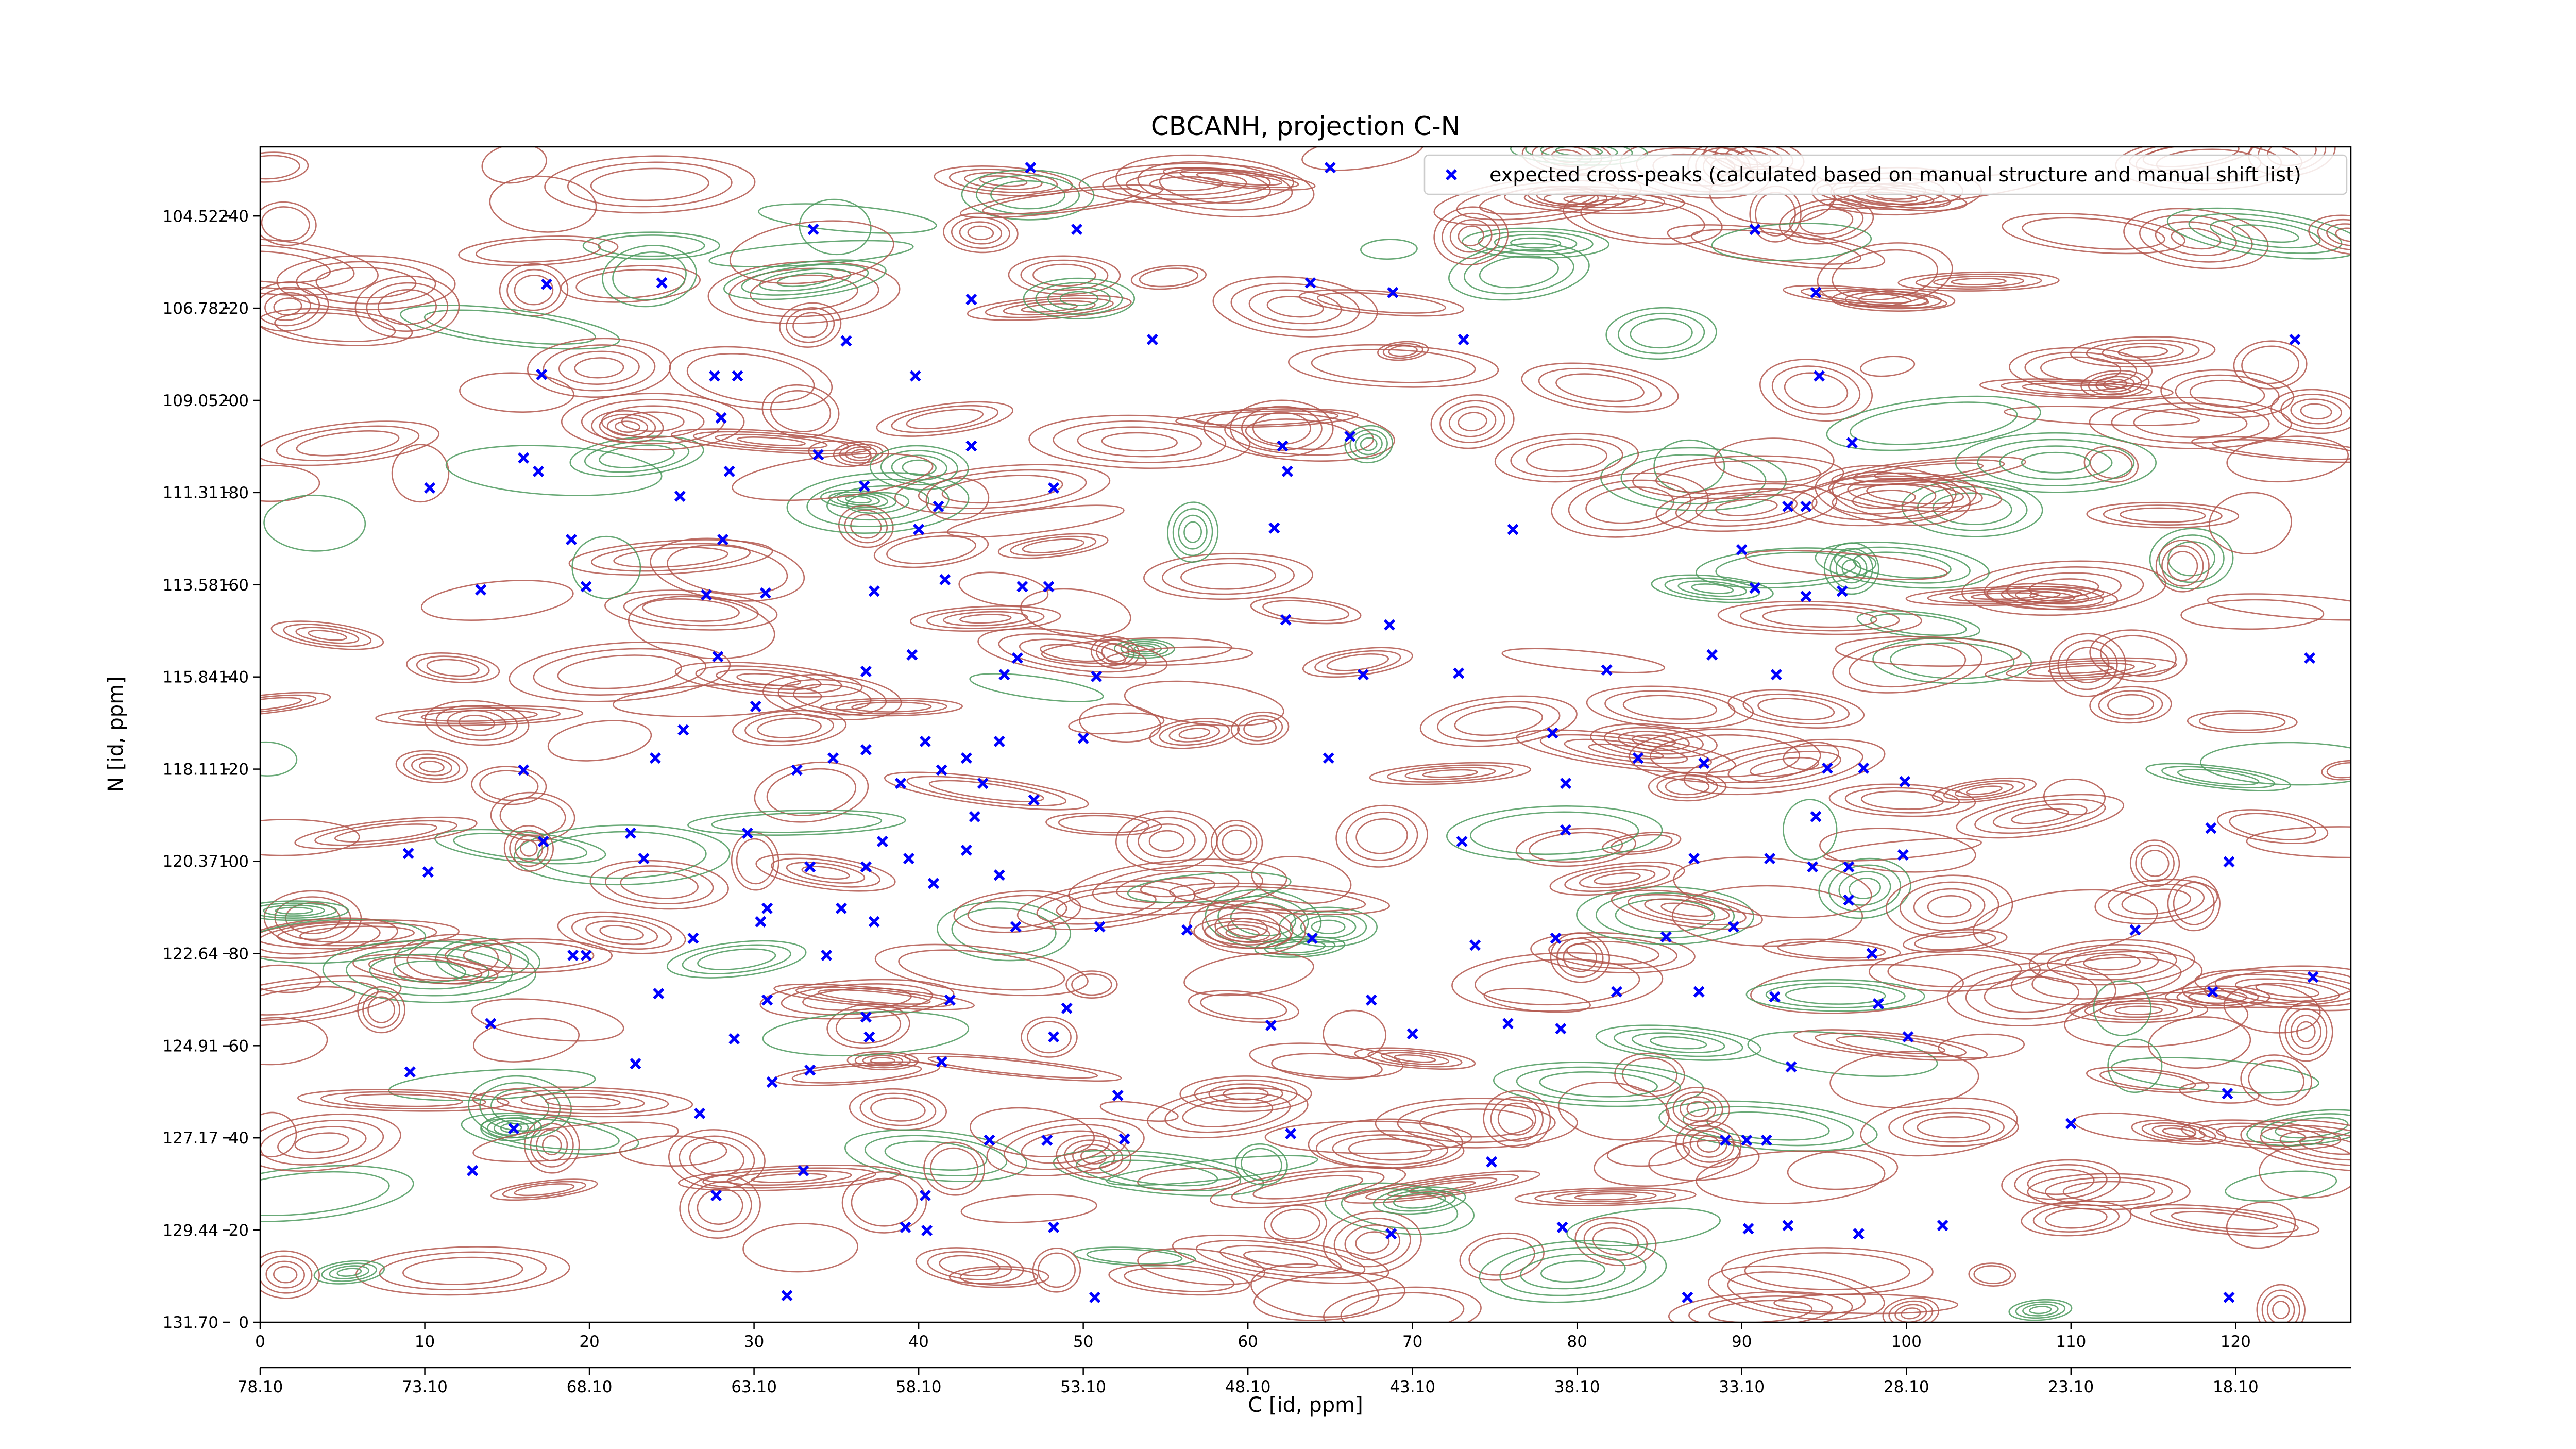 Image resolution: width=2576 pixels, height=1449 pixels. Describe the element at coordinates (190, 770) in the screenshot. I see `y2-tick-label: 118.11` at that location.